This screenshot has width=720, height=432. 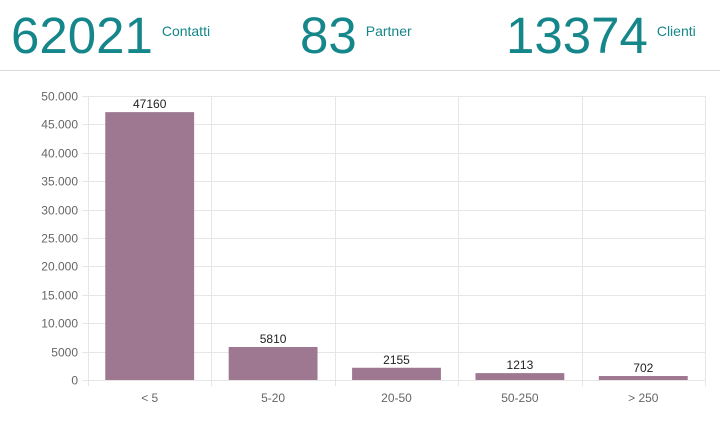 I want to click on kpi-label: Clienti, so click(x=676, y=31).